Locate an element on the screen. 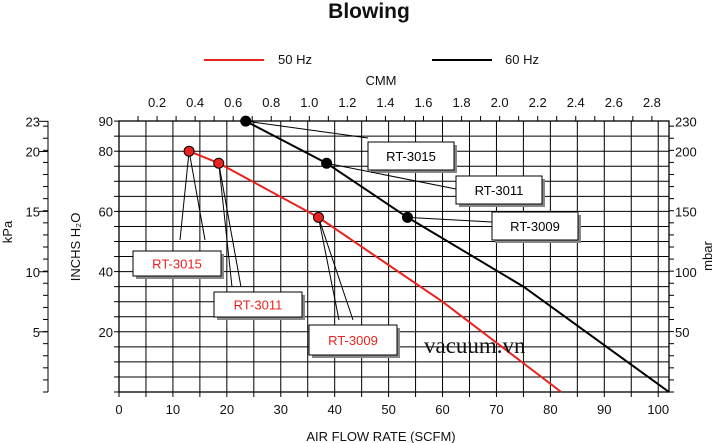 The image size is (720, 443). callout-60hz-rt-3009: RT-3009 is located at coordinates (491, 227).